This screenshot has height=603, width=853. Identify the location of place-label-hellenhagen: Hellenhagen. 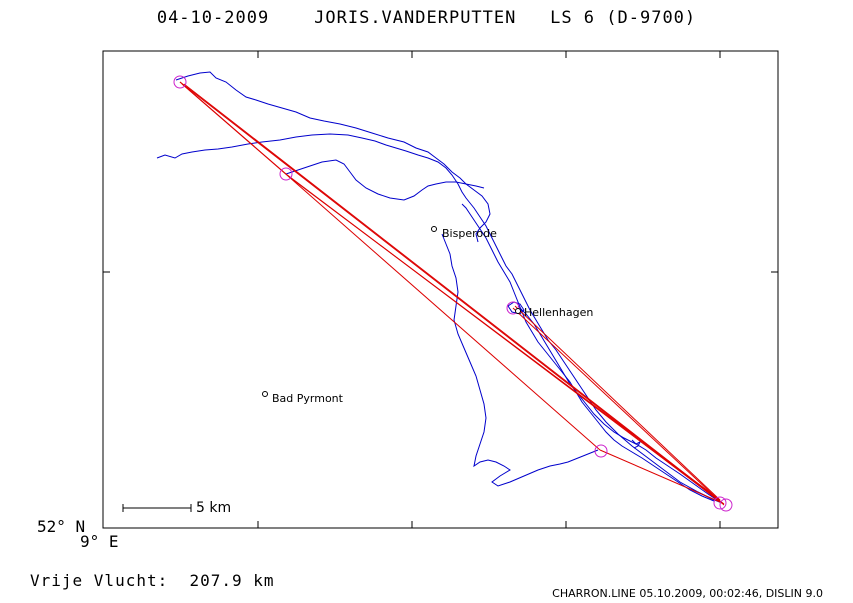
(559, 312).